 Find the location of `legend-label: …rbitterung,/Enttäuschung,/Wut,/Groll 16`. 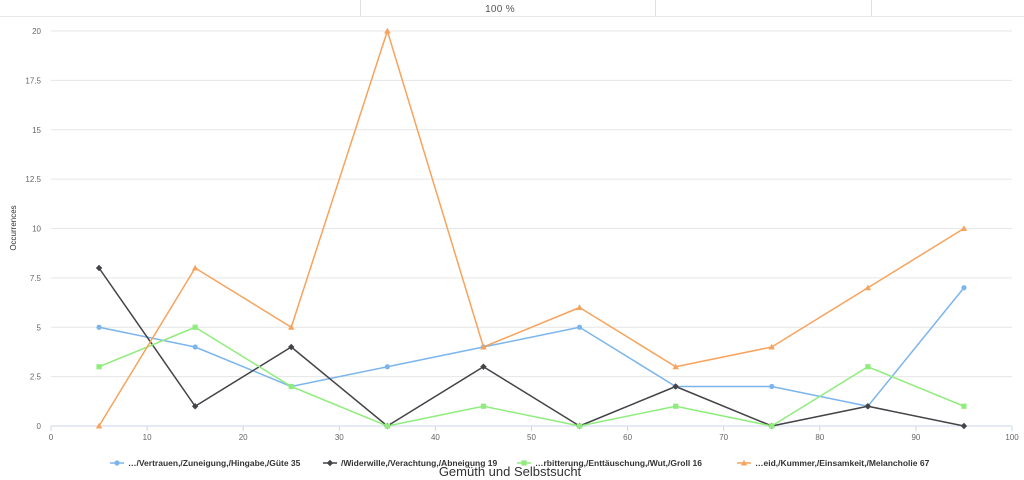

legend-label: …rbitterung,/Enttäuschung,/Wut,/Groll 16 is located at coordinates (618, 463).